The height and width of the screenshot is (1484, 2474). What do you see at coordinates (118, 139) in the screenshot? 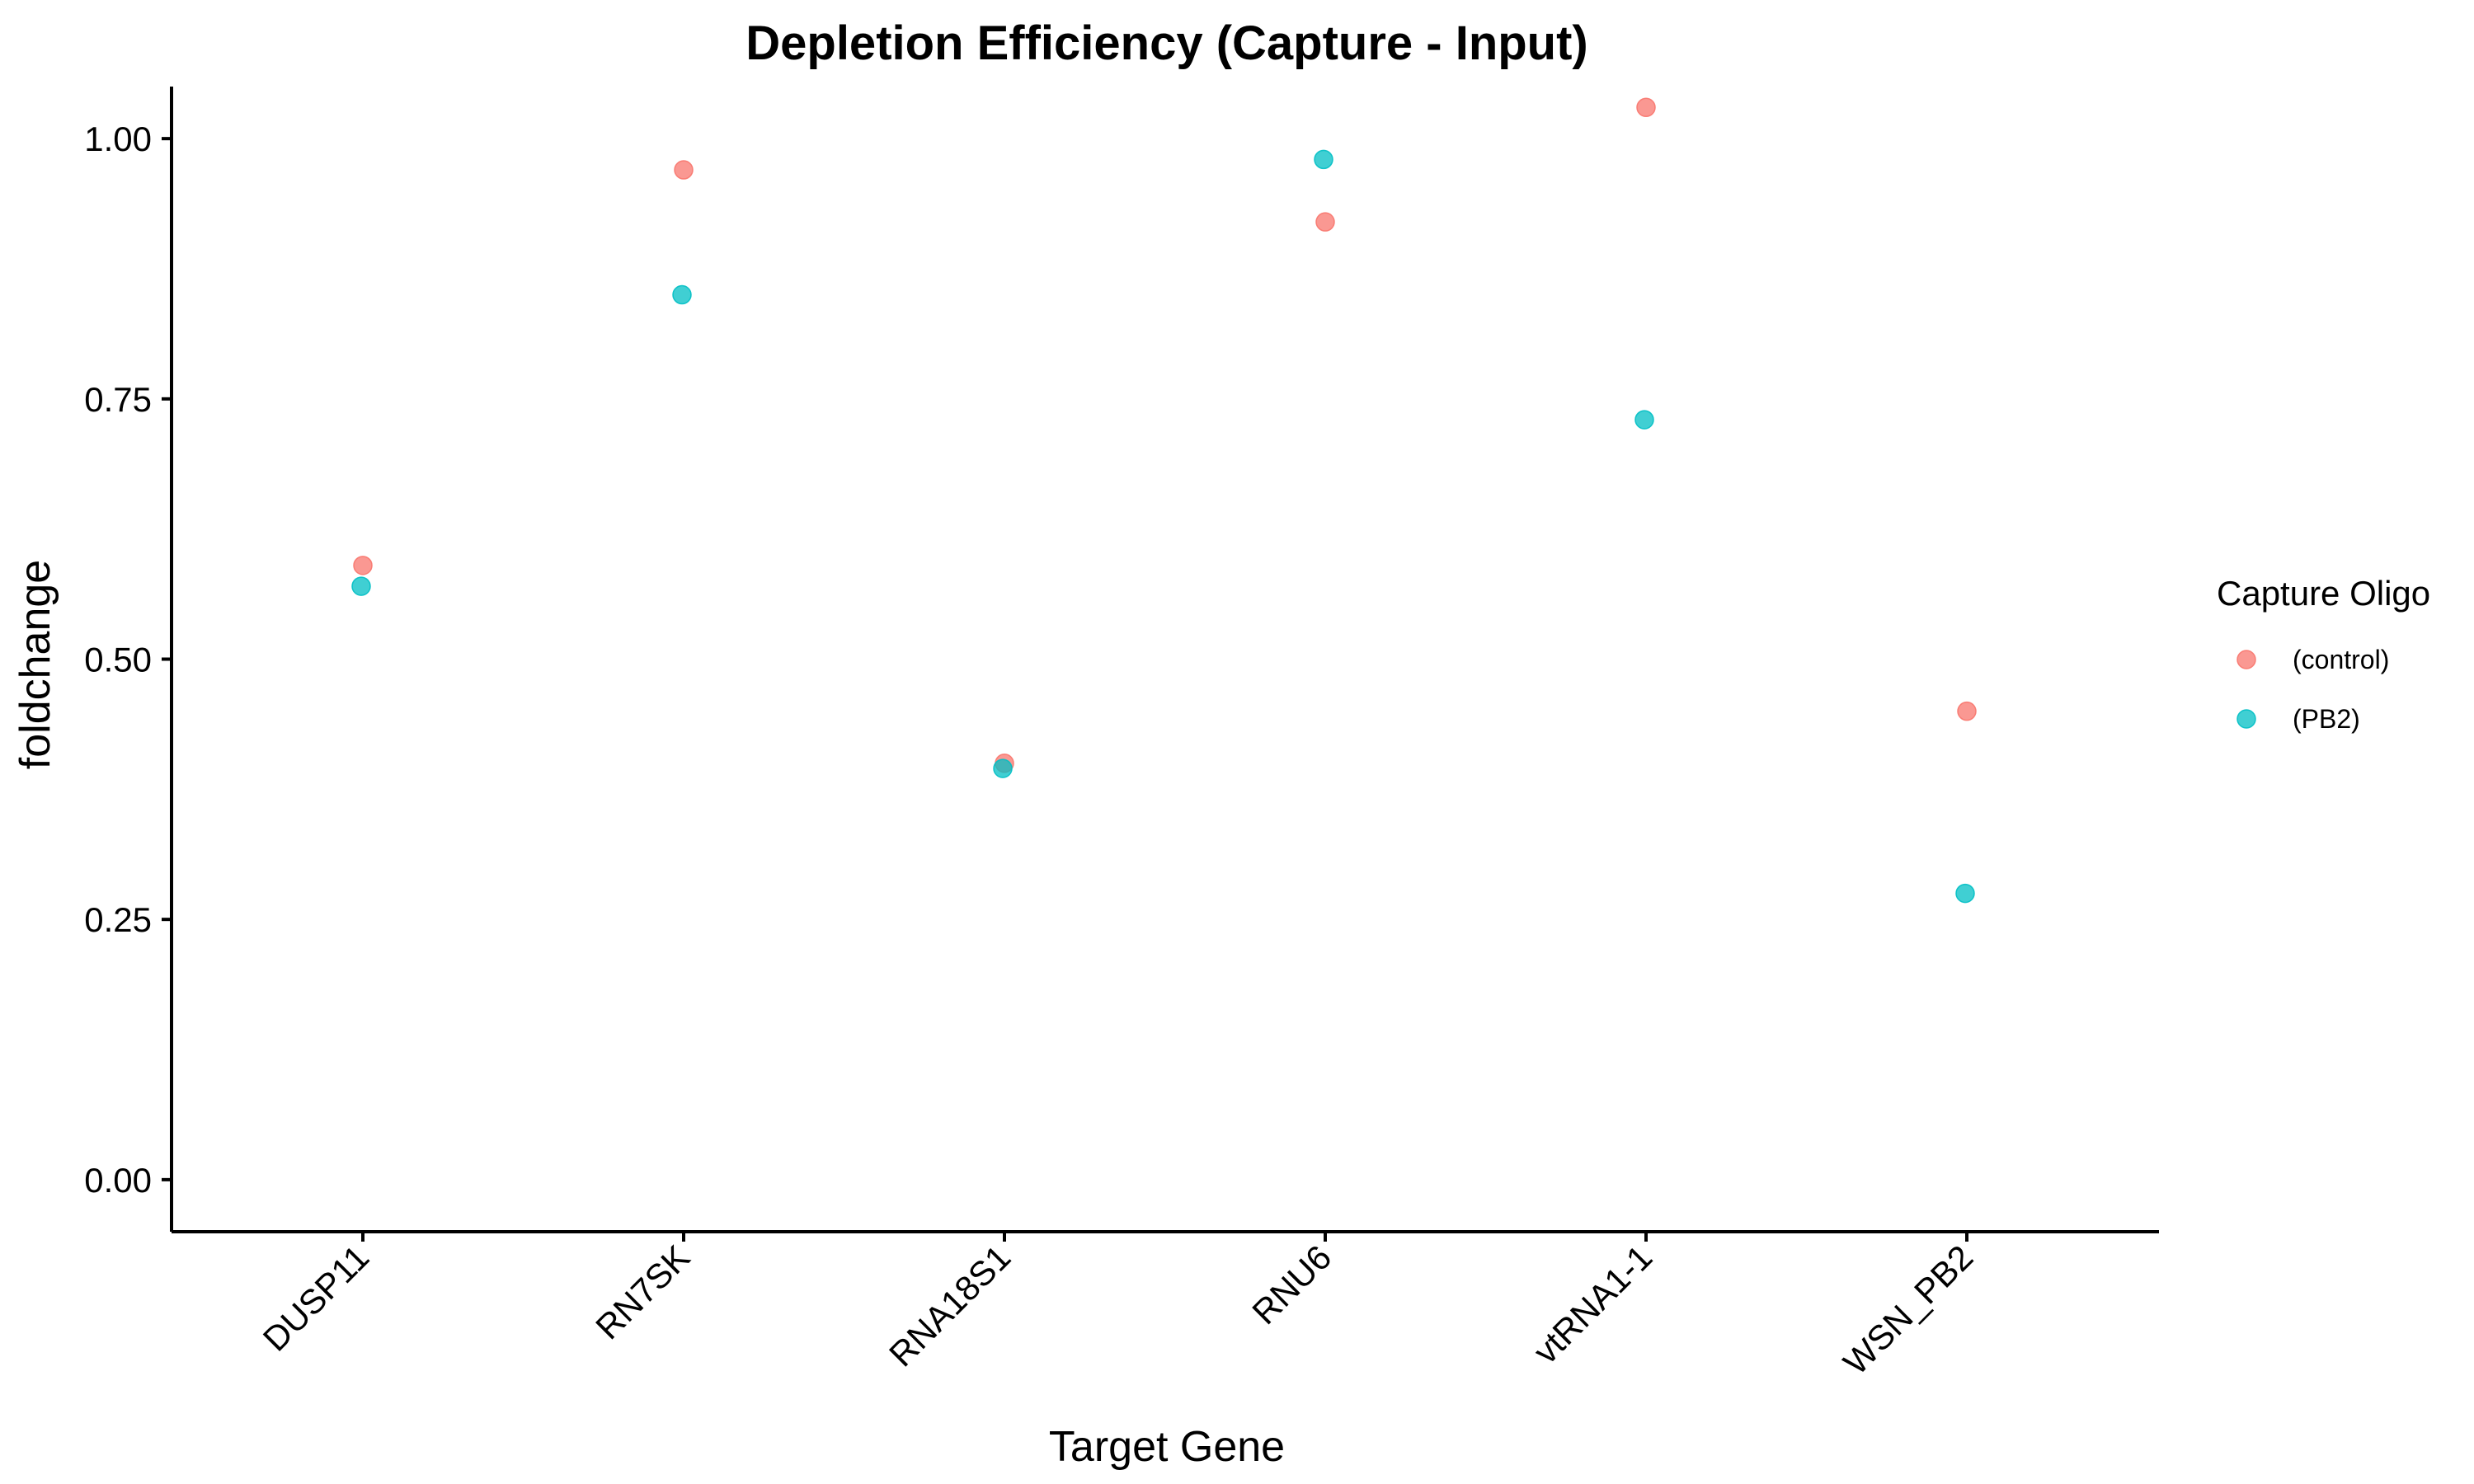
I see `y-tick-label: 1.00` at bounding box center [118, 139].